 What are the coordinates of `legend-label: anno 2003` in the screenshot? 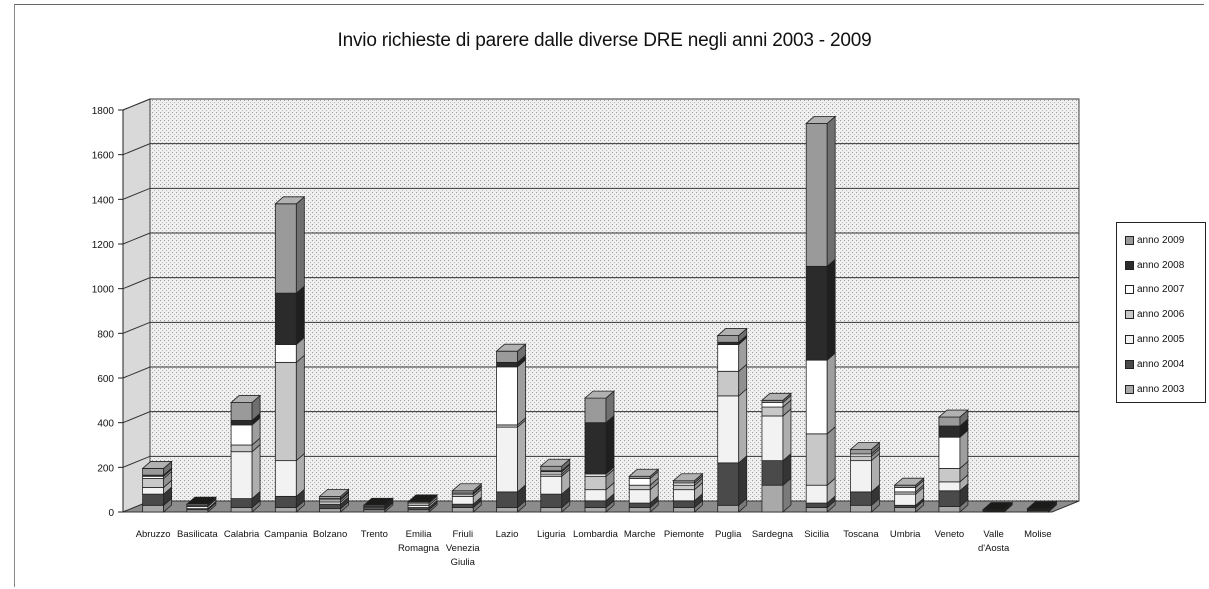 It's located at (1161, 389).